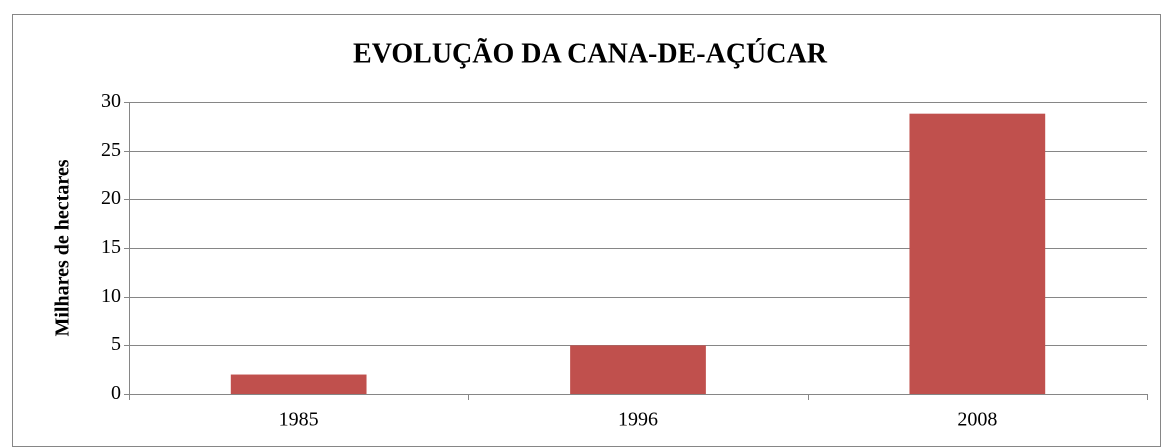 The image size is (1166, 448). I want to click on x-tick-label: 1996, so click(638, 420).